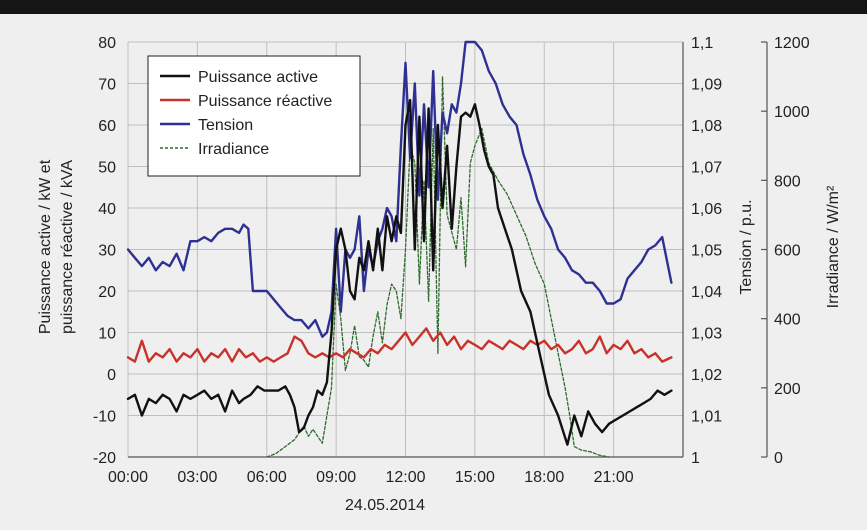 The image size is (867, 530). Describe the element at coordinates (706, 85) in the screenshot. I see `mid-tick-label: 1,09` at that location.